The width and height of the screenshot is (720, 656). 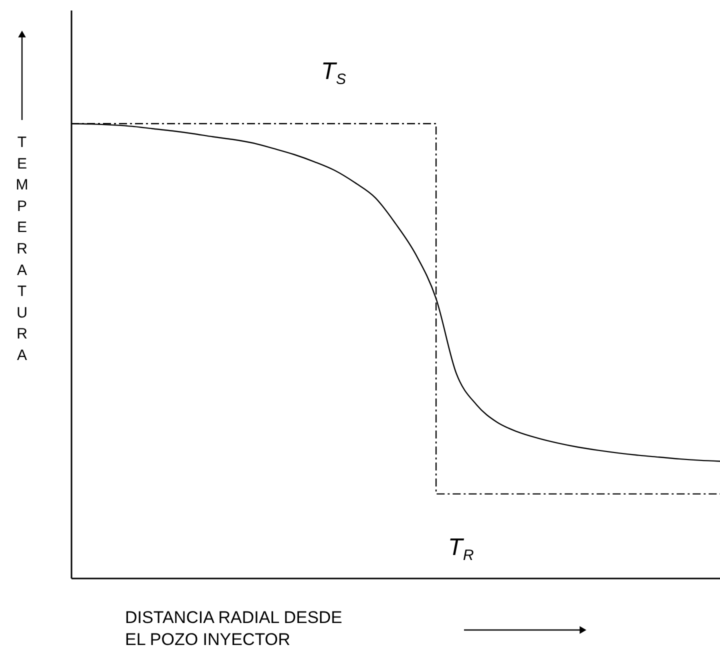 What do you see at coordinates (22, 249) in the screenshot?
I see `text: TEMPERATURA` at bounding box center [22, 249].